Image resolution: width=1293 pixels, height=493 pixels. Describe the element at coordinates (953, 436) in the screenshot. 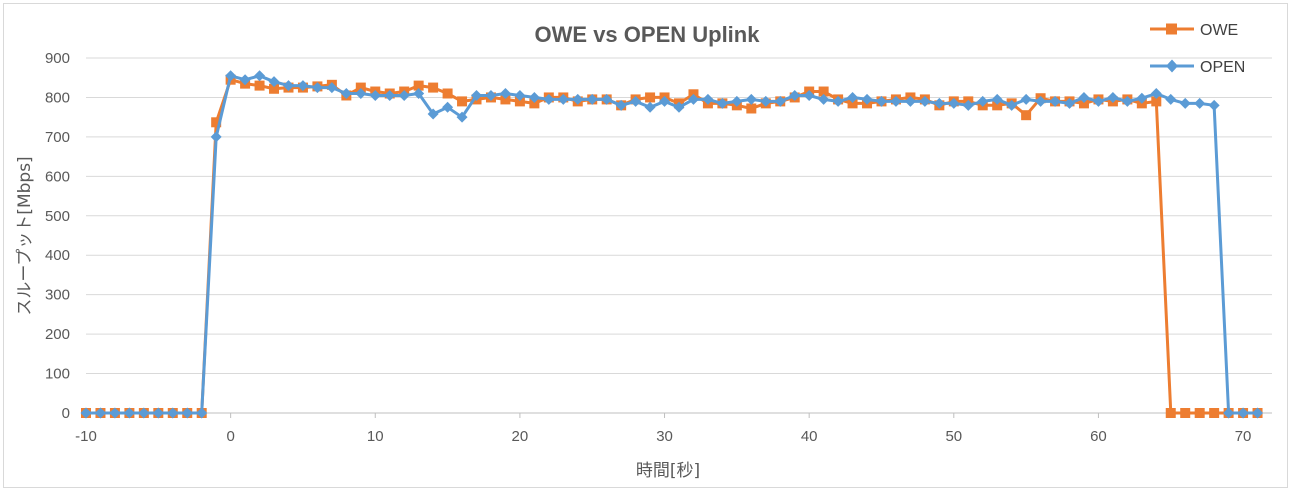

I see `x-tick-label: 50` at that location.